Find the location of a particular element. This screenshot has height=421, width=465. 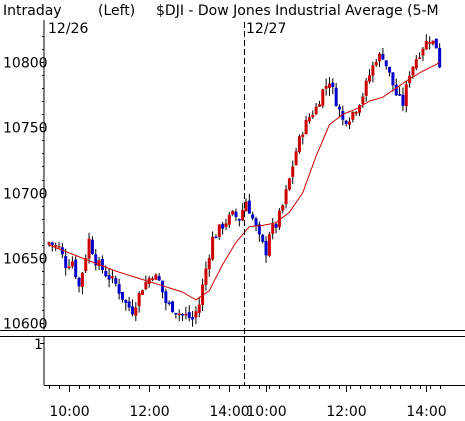

y-tick-label: 10700 is located at coordinates (25, 195).